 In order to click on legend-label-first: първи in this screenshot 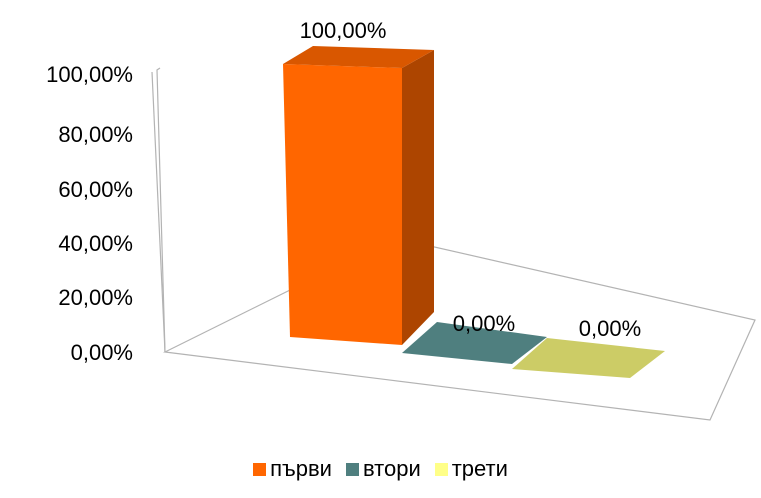, I will do `click(301, 468)`.